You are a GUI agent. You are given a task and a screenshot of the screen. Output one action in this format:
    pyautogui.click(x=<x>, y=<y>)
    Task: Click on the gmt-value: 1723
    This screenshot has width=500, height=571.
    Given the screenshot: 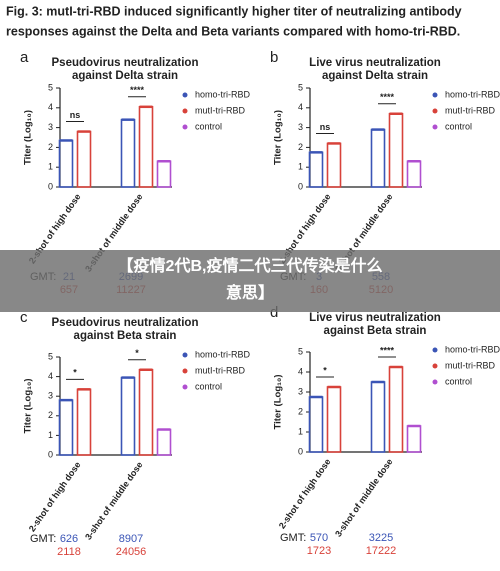 What is the action you would take?
    pyautogui.click(x=319, y=551)
    